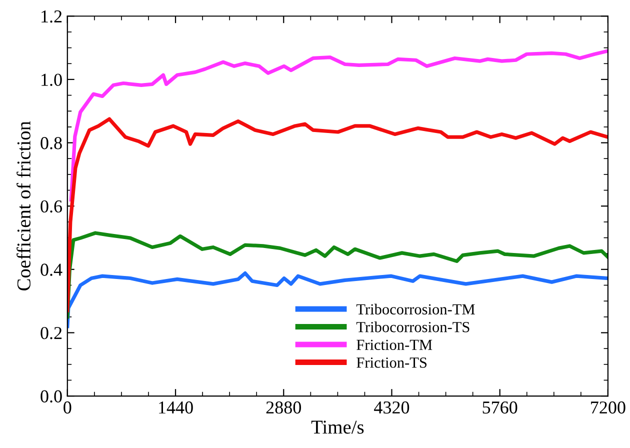  Describe the element at coordinates (413, 326) in the screenshot. I see `legend-label: Tribocorrosion-TS` at that location.